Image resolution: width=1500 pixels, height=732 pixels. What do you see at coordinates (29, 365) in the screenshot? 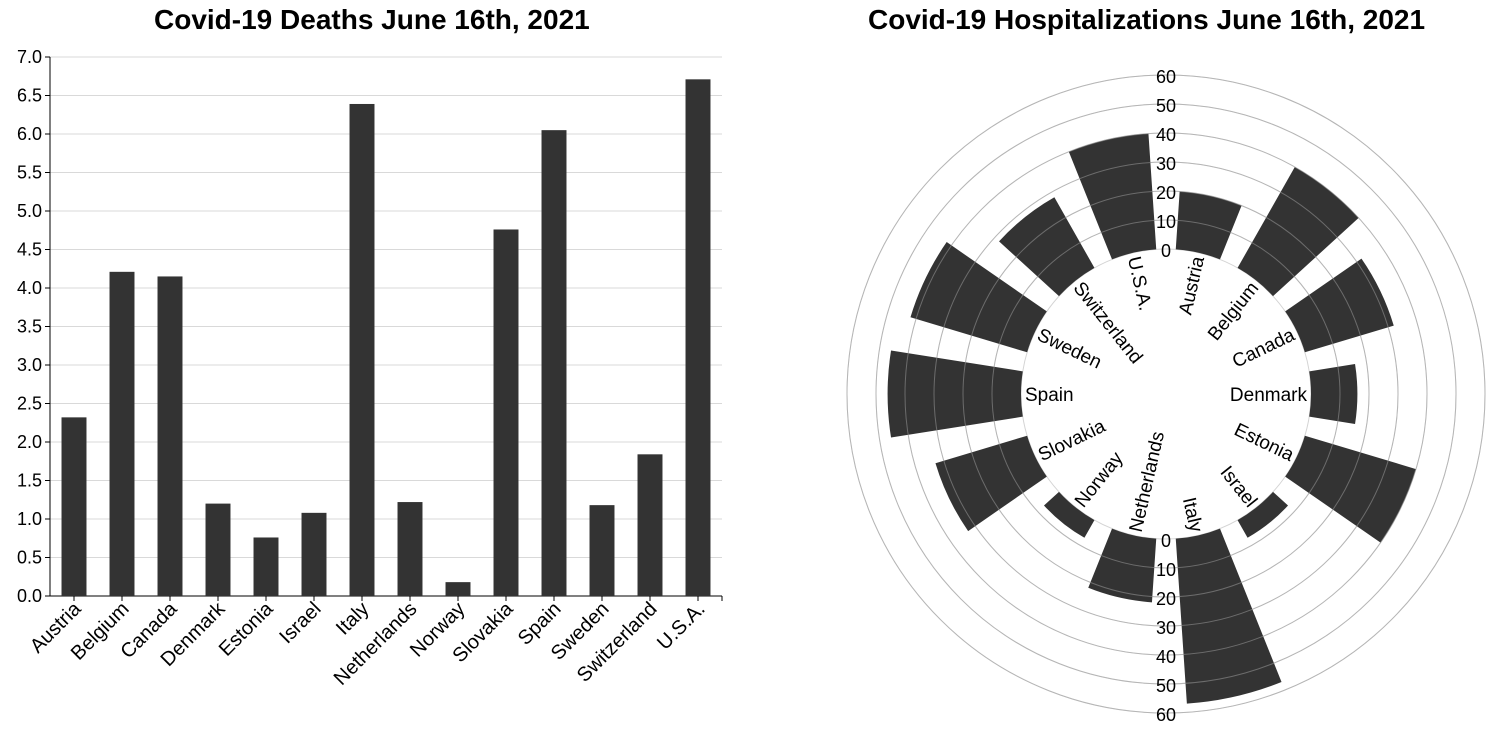
I see `y-tick-label: 3.0` at bounding box center [29, 365].